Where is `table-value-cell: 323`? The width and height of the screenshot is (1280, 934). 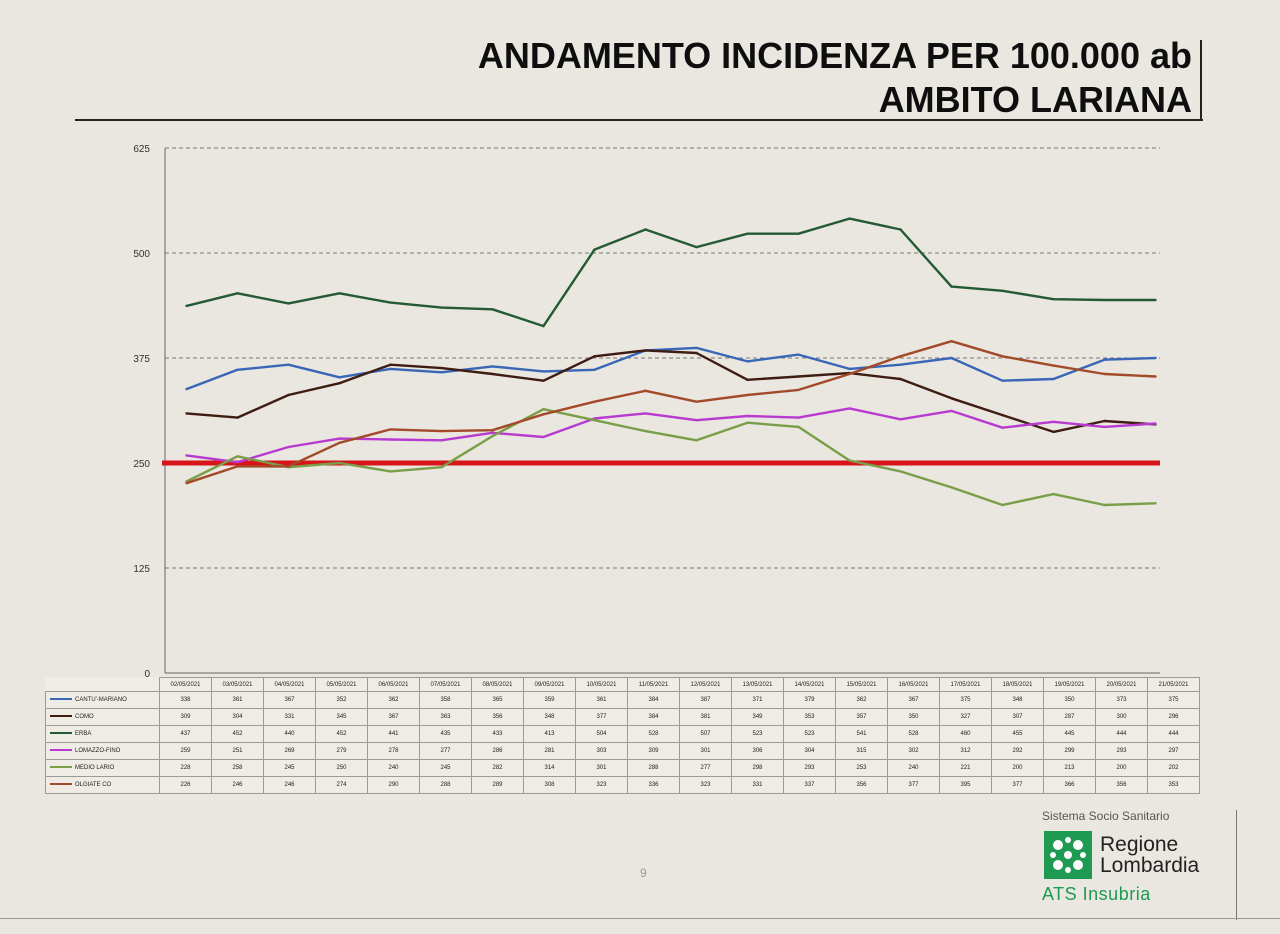 table-value-cell: 323 is located at coordinates (705, 785).